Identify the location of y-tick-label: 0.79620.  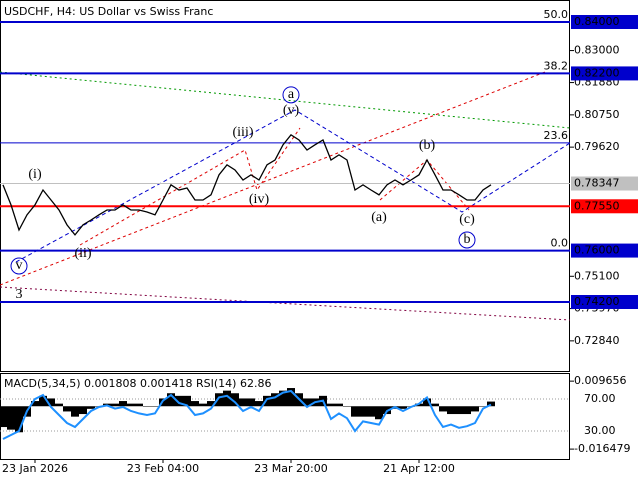
(597, 146).